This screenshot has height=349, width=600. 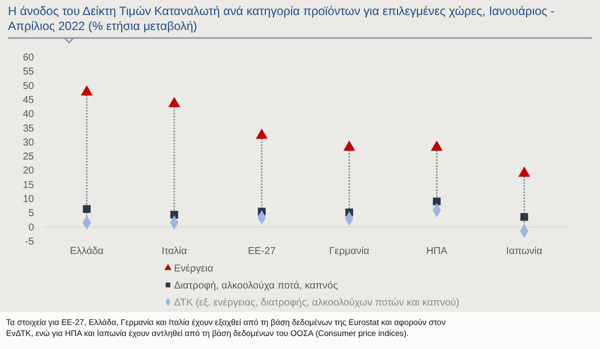 What do you see at coordinates (226, 328) in the screenshot?
I see `text: Τα στοιχεία για ΕΕ-27, Ελλάδα, Γερμανία και Ιταλία έχουν εξαχθεί από τη βάση δεδομένων της Eurostat και αφορούν στον ΕνΔΤΚ, ενώ για ΗΠΑ και Ιαπωνία έχουν αντληθεί από τη βάση δεδομένων του ΟΟΣΑ (Consumer price indices).` at bounding box center [226, 328].